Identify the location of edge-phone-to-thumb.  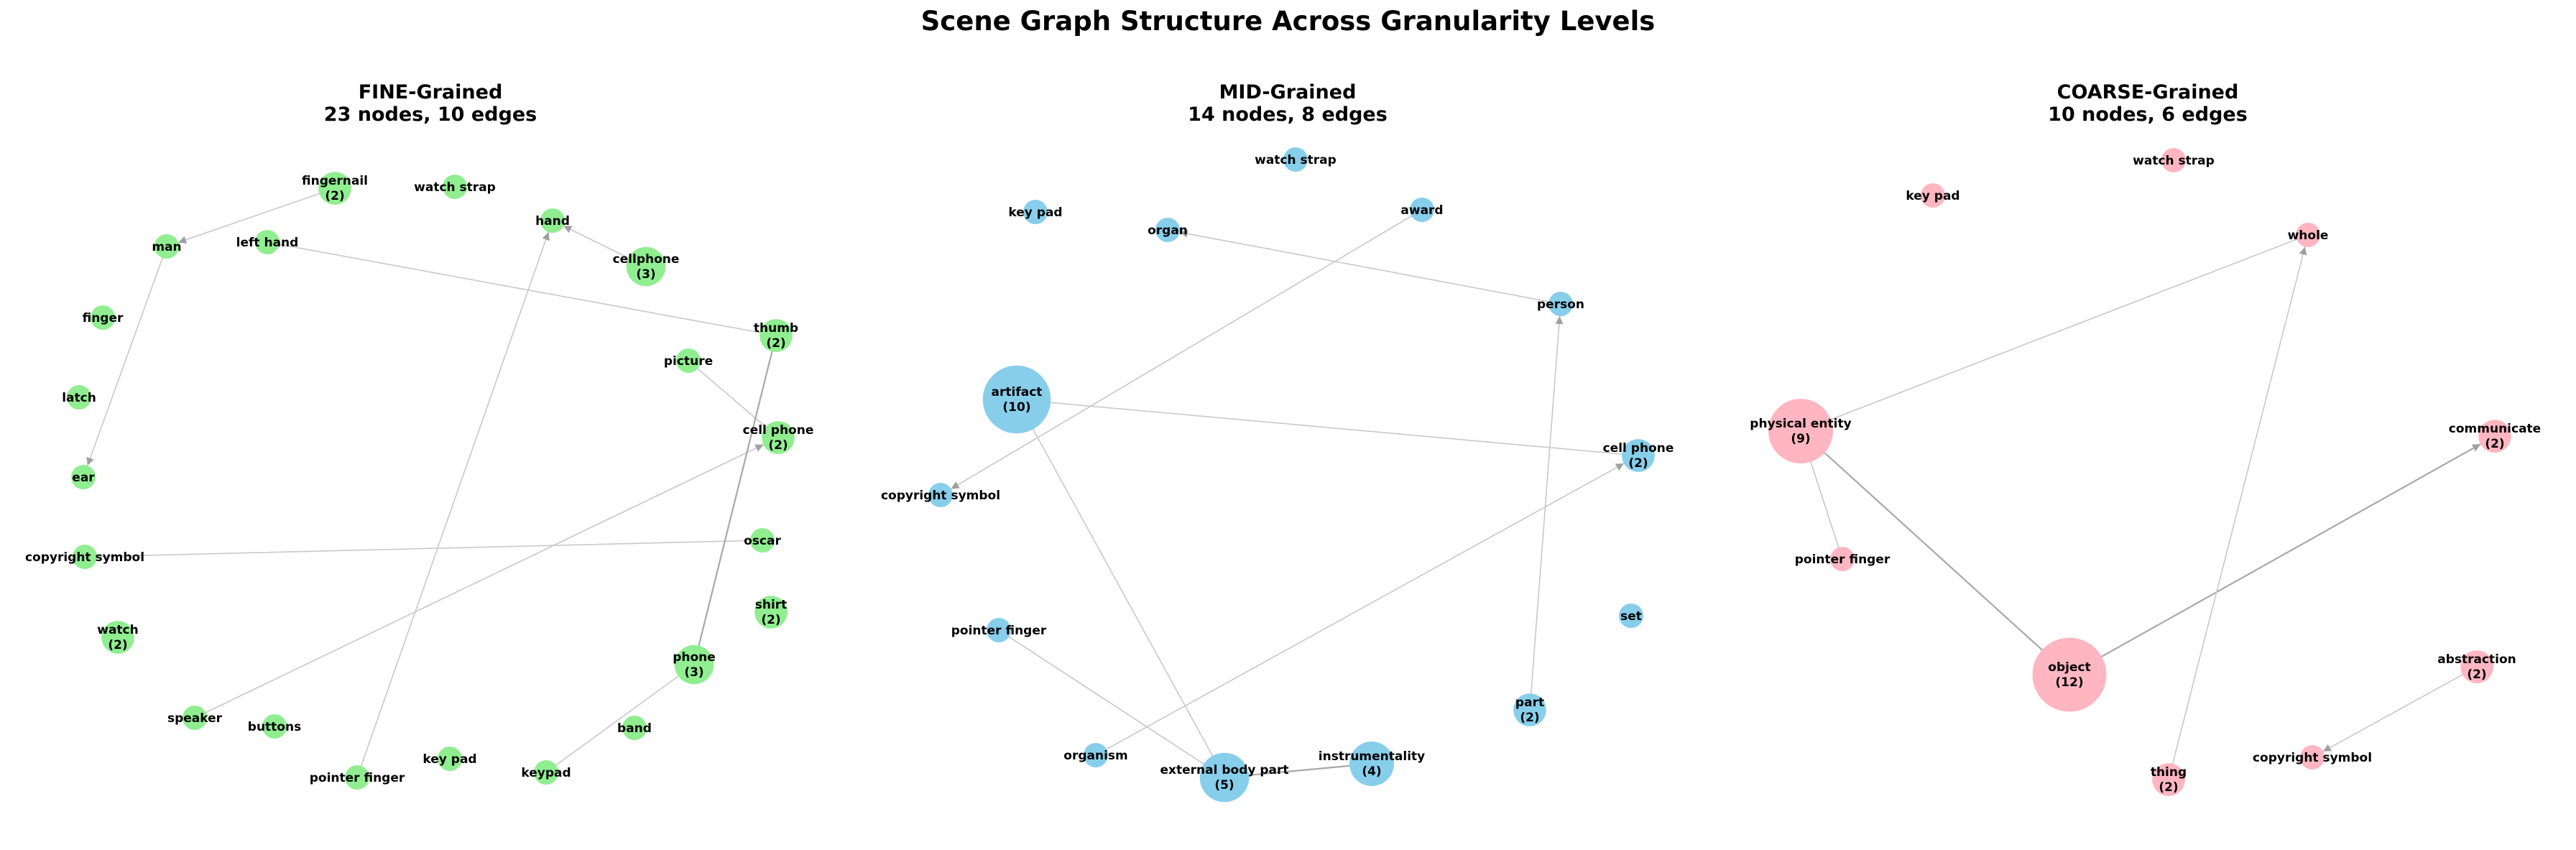
(735, 500).